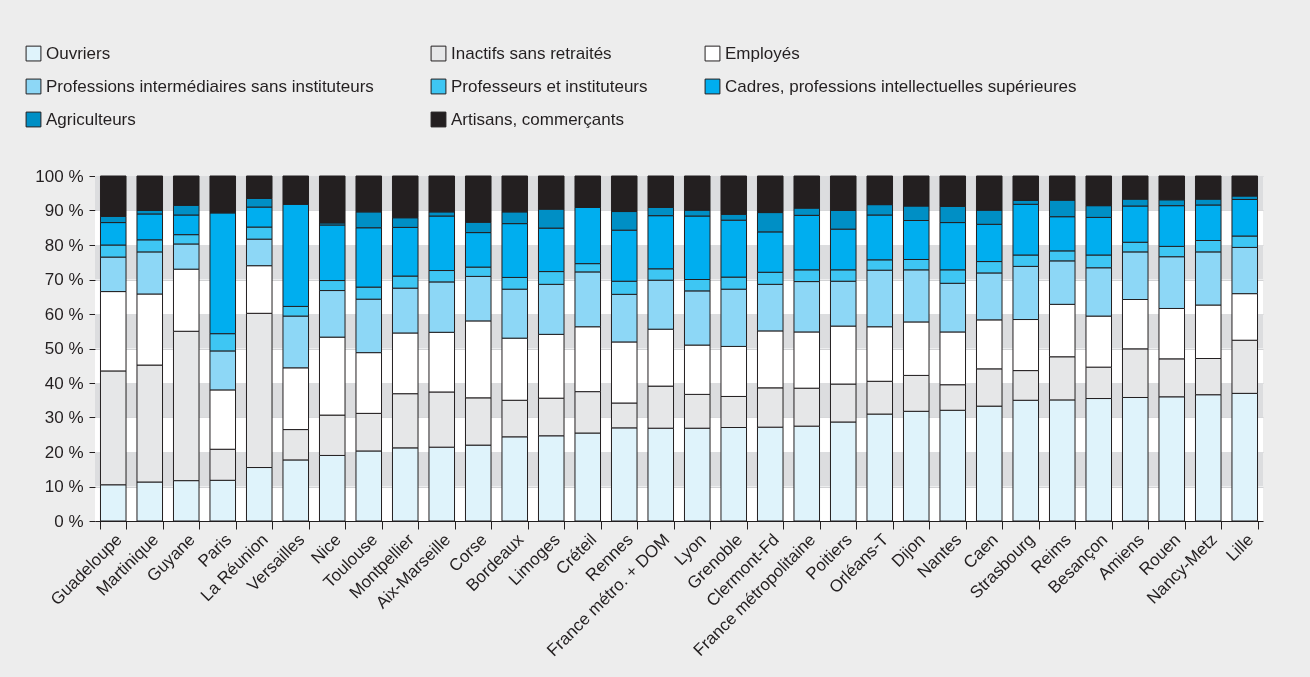 This screenshot has height=677, width=1310. Describe the element at coordinates (78, 53) in the screenshot. I see `legend-label: Ouvriers` at that location.